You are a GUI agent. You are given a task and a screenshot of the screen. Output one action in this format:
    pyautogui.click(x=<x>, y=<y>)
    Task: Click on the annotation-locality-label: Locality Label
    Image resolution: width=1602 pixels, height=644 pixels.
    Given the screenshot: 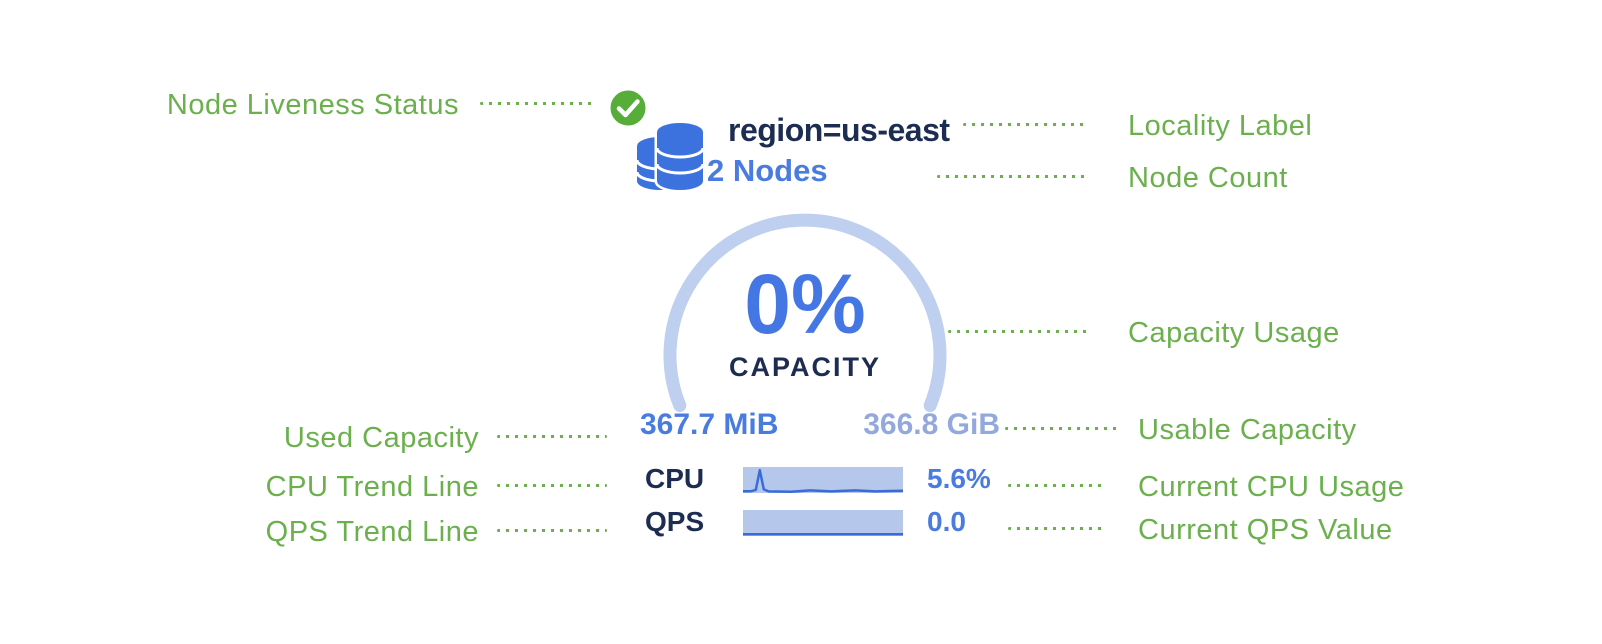 What is the action you would take?
    pyautogui.click(x=1220, y=126)
    